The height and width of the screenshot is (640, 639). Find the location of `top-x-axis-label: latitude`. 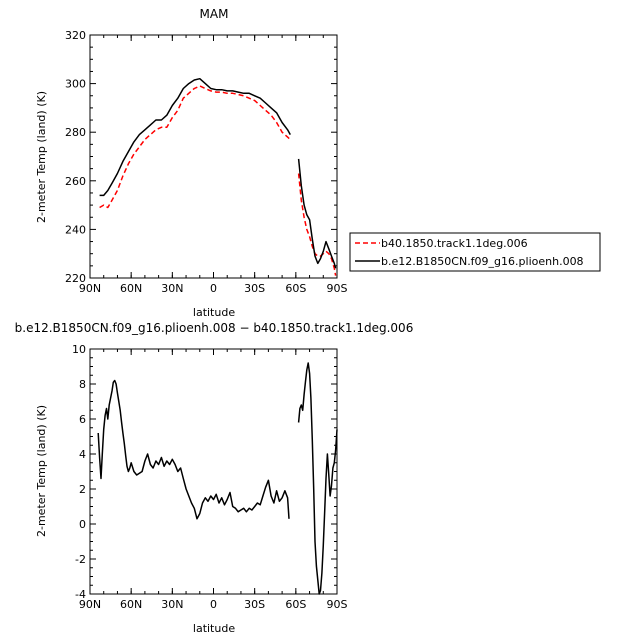

top-x-axis-label: latitude is located at coordinates (214, 312).